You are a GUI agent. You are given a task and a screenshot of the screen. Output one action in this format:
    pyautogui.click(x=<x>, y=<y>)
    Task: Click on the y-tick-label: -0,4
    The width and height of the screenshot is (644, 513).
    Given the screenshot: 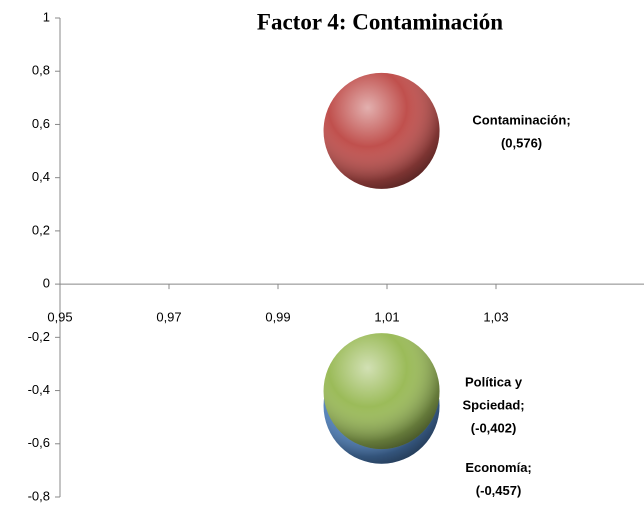 What is the action you would take?
    pyautogui.click(x=39, y=389)
    